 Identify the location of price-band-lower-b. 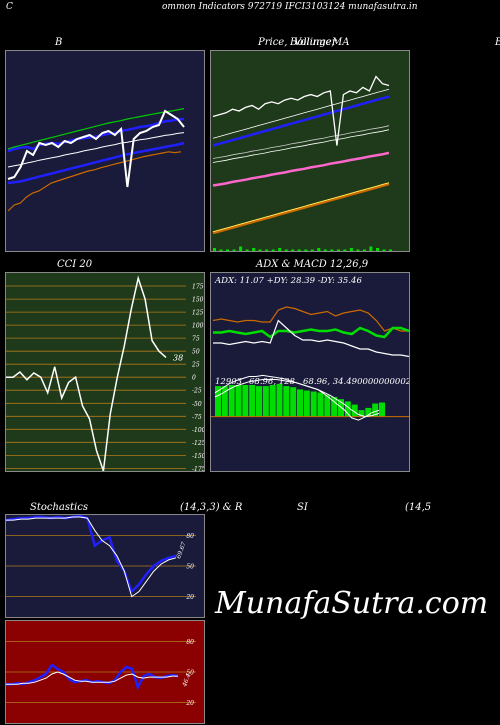
(301, 142).